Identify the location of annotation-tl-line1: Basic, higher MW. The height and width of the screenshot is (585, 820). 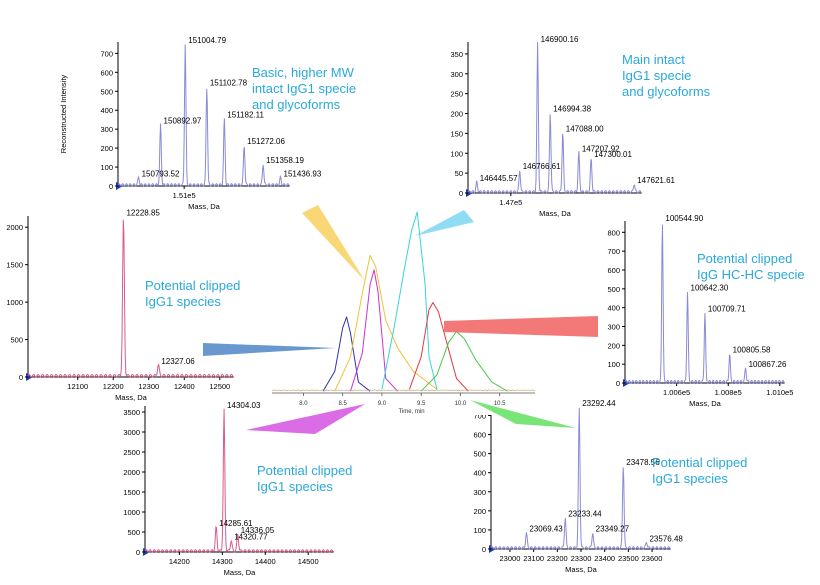
(303, 72).